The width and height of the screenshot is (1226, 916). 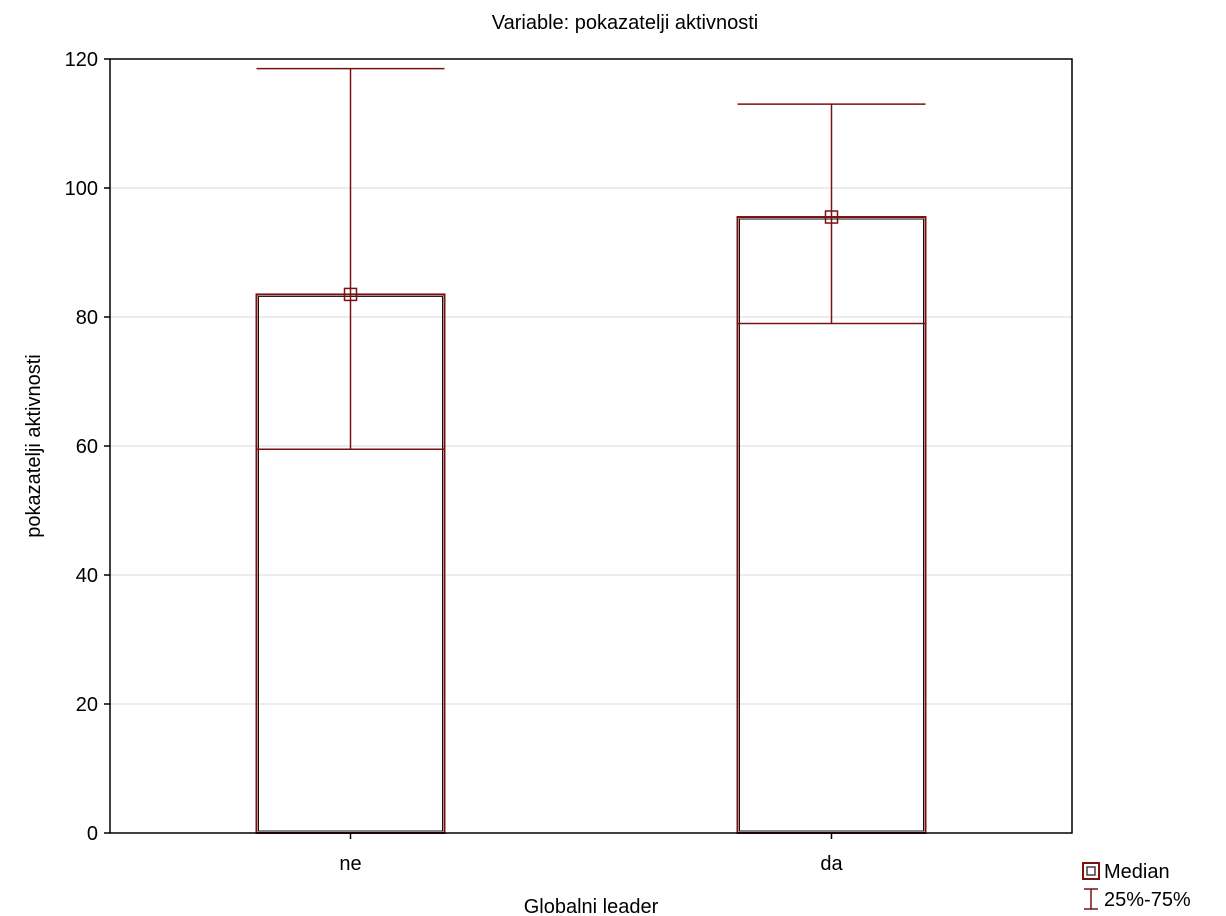 What do you see at coordinates (87, 705) in the screenshot?
I see `y-tick-label: 20` at bounding box center [87, 705].